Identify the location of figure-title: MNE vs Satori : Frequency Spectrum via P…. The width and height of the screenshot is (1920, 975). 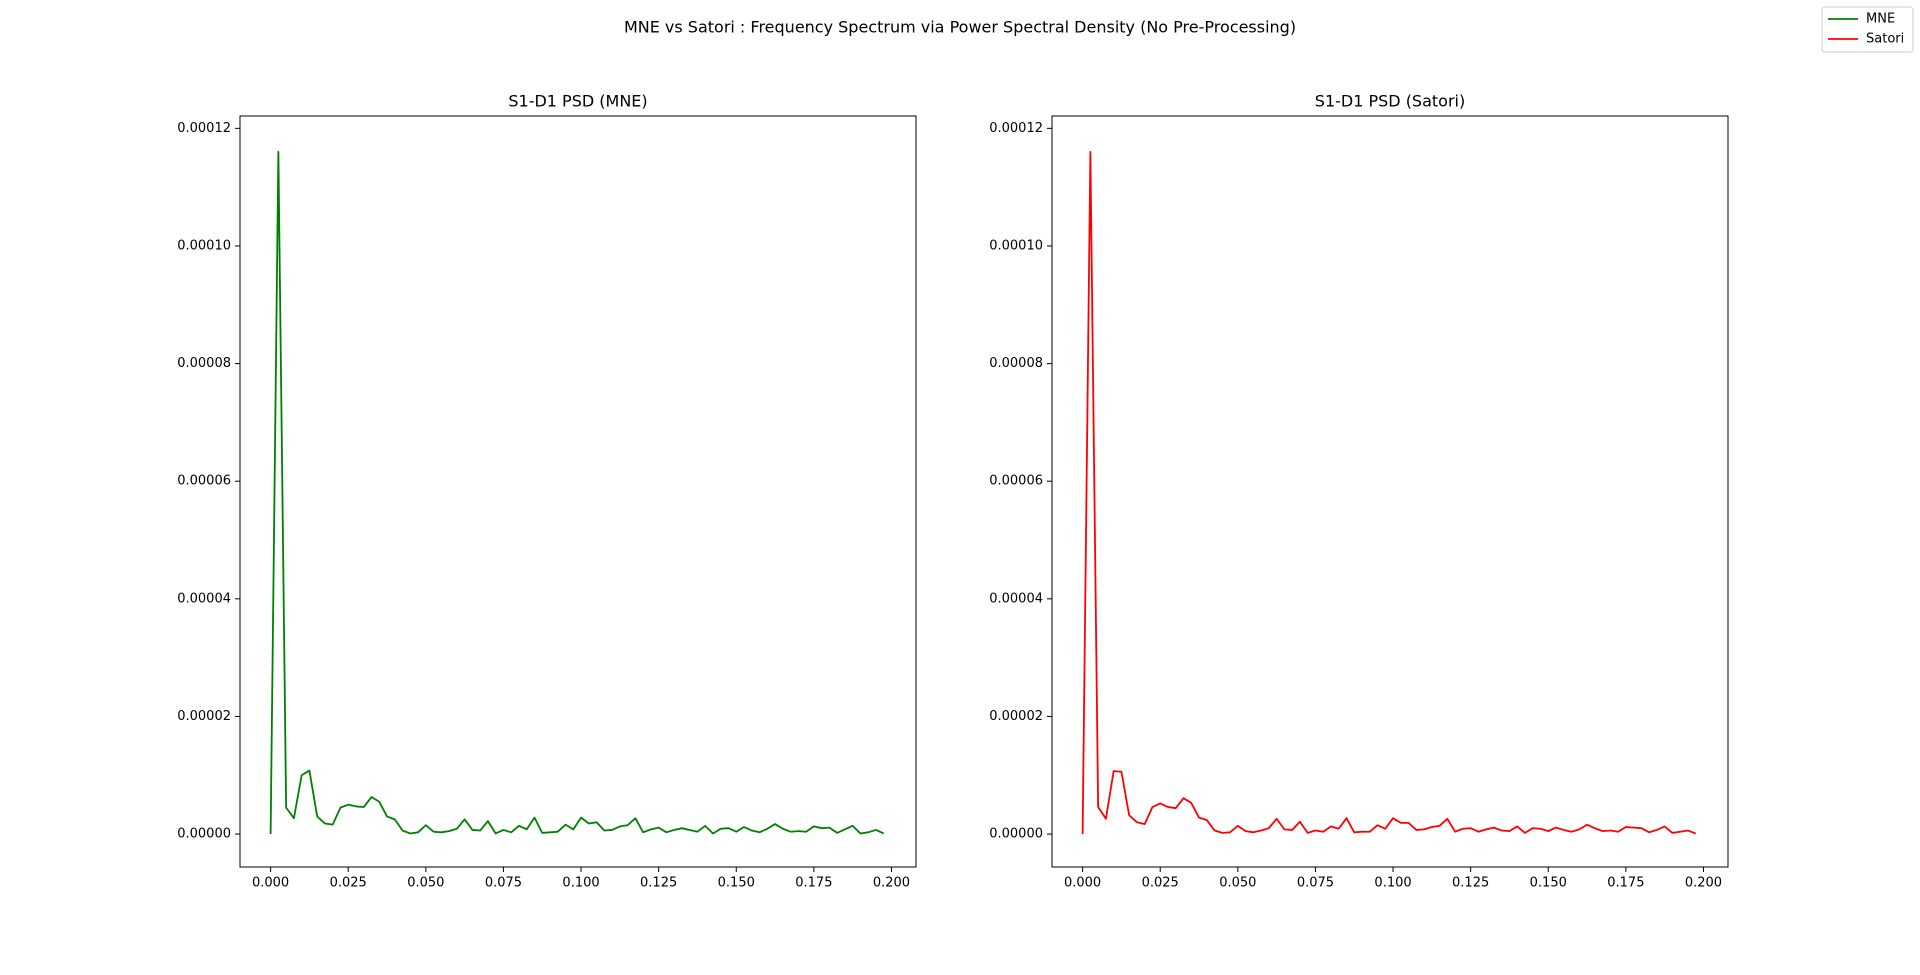
(960, 27).